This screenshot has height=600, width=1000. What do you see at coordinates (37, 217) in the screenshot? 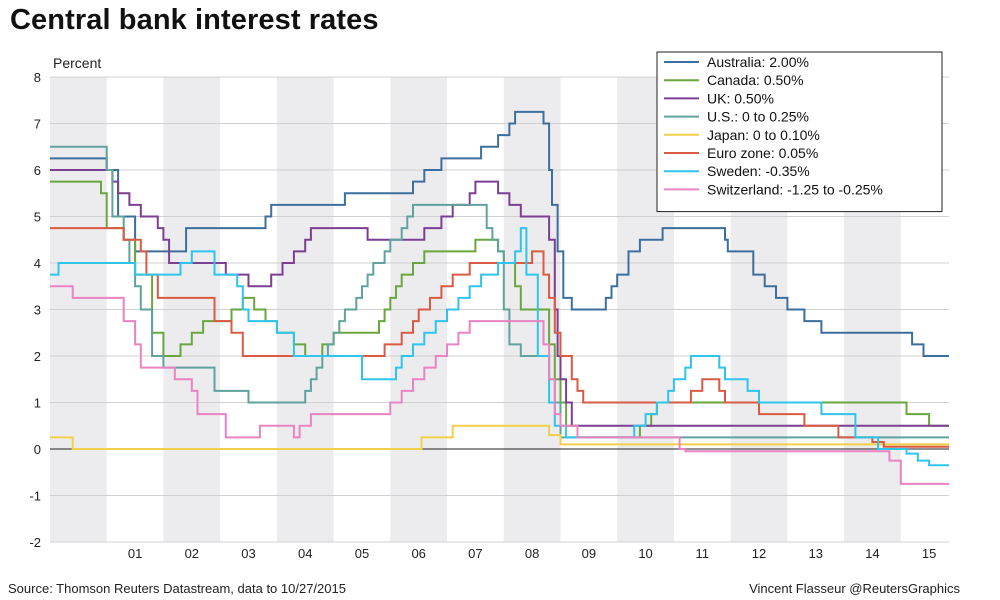
I see `y-tick-label: 5` at bounding box center [37, 217].